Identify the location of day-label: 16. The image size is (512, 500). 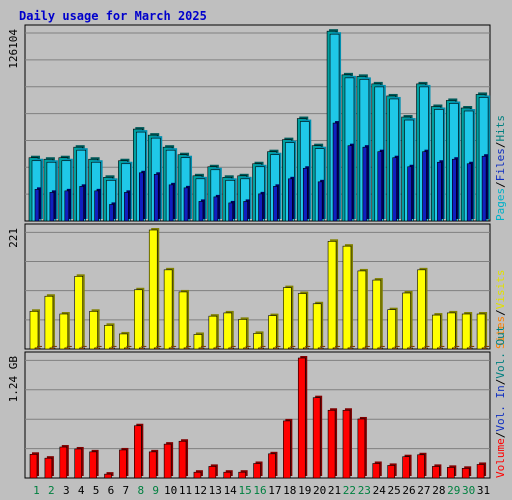
(259, 490).